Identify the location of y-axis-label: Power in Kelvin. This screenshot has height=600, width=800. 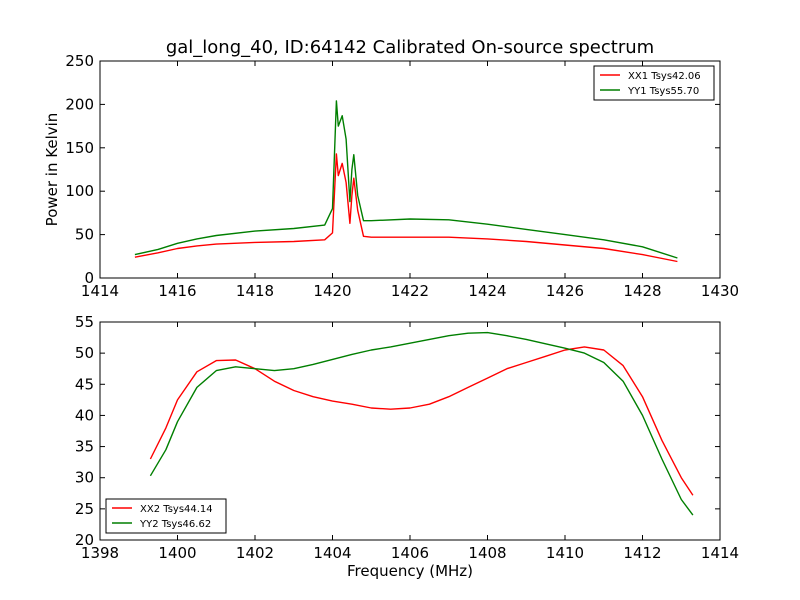
(52, 170).